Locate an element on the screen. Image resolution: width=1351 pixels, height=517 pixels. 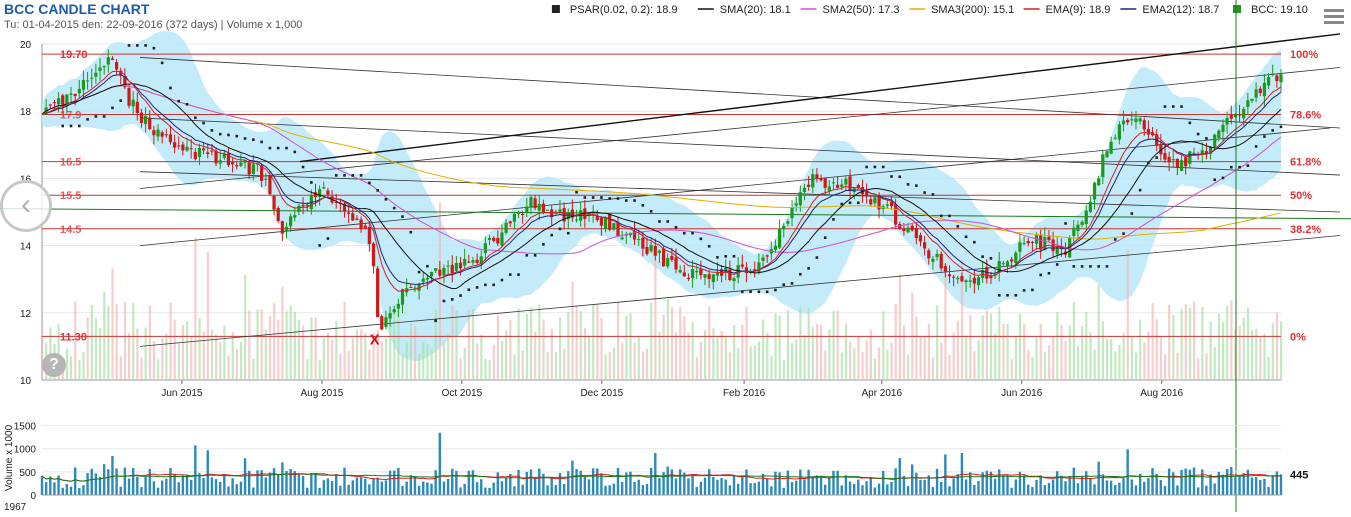
help-button: ? is located at coordinates (54, 365).